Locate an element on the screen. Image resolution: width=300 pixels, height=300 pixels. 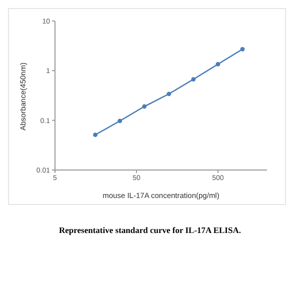
text: Representative standard curve for IL-17A ELISA. is located at coordinates (150, 230).